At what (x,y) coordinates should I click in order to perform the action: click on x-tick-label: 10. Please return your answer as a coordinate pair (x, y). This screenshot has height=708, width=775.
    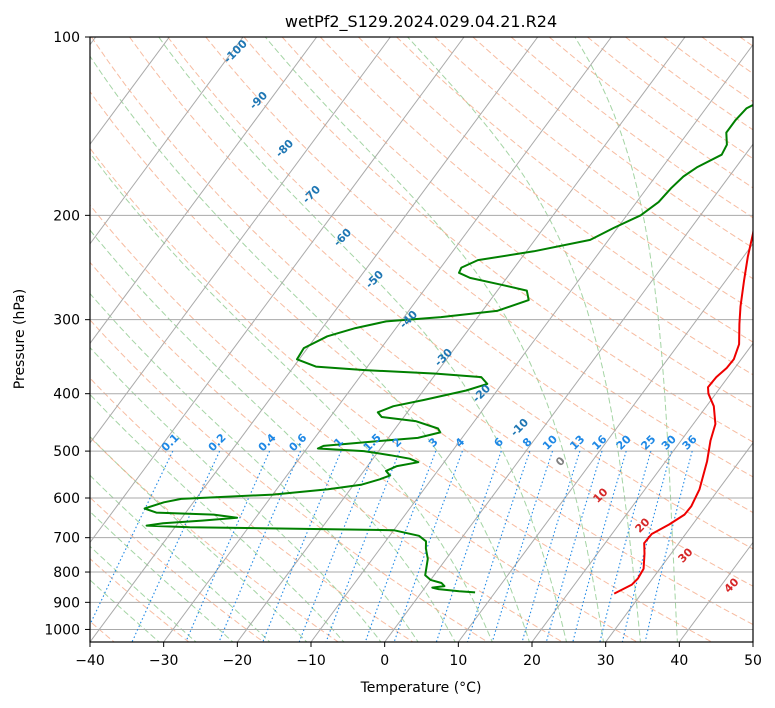
    Looking at the image, I should click on (458, 661).